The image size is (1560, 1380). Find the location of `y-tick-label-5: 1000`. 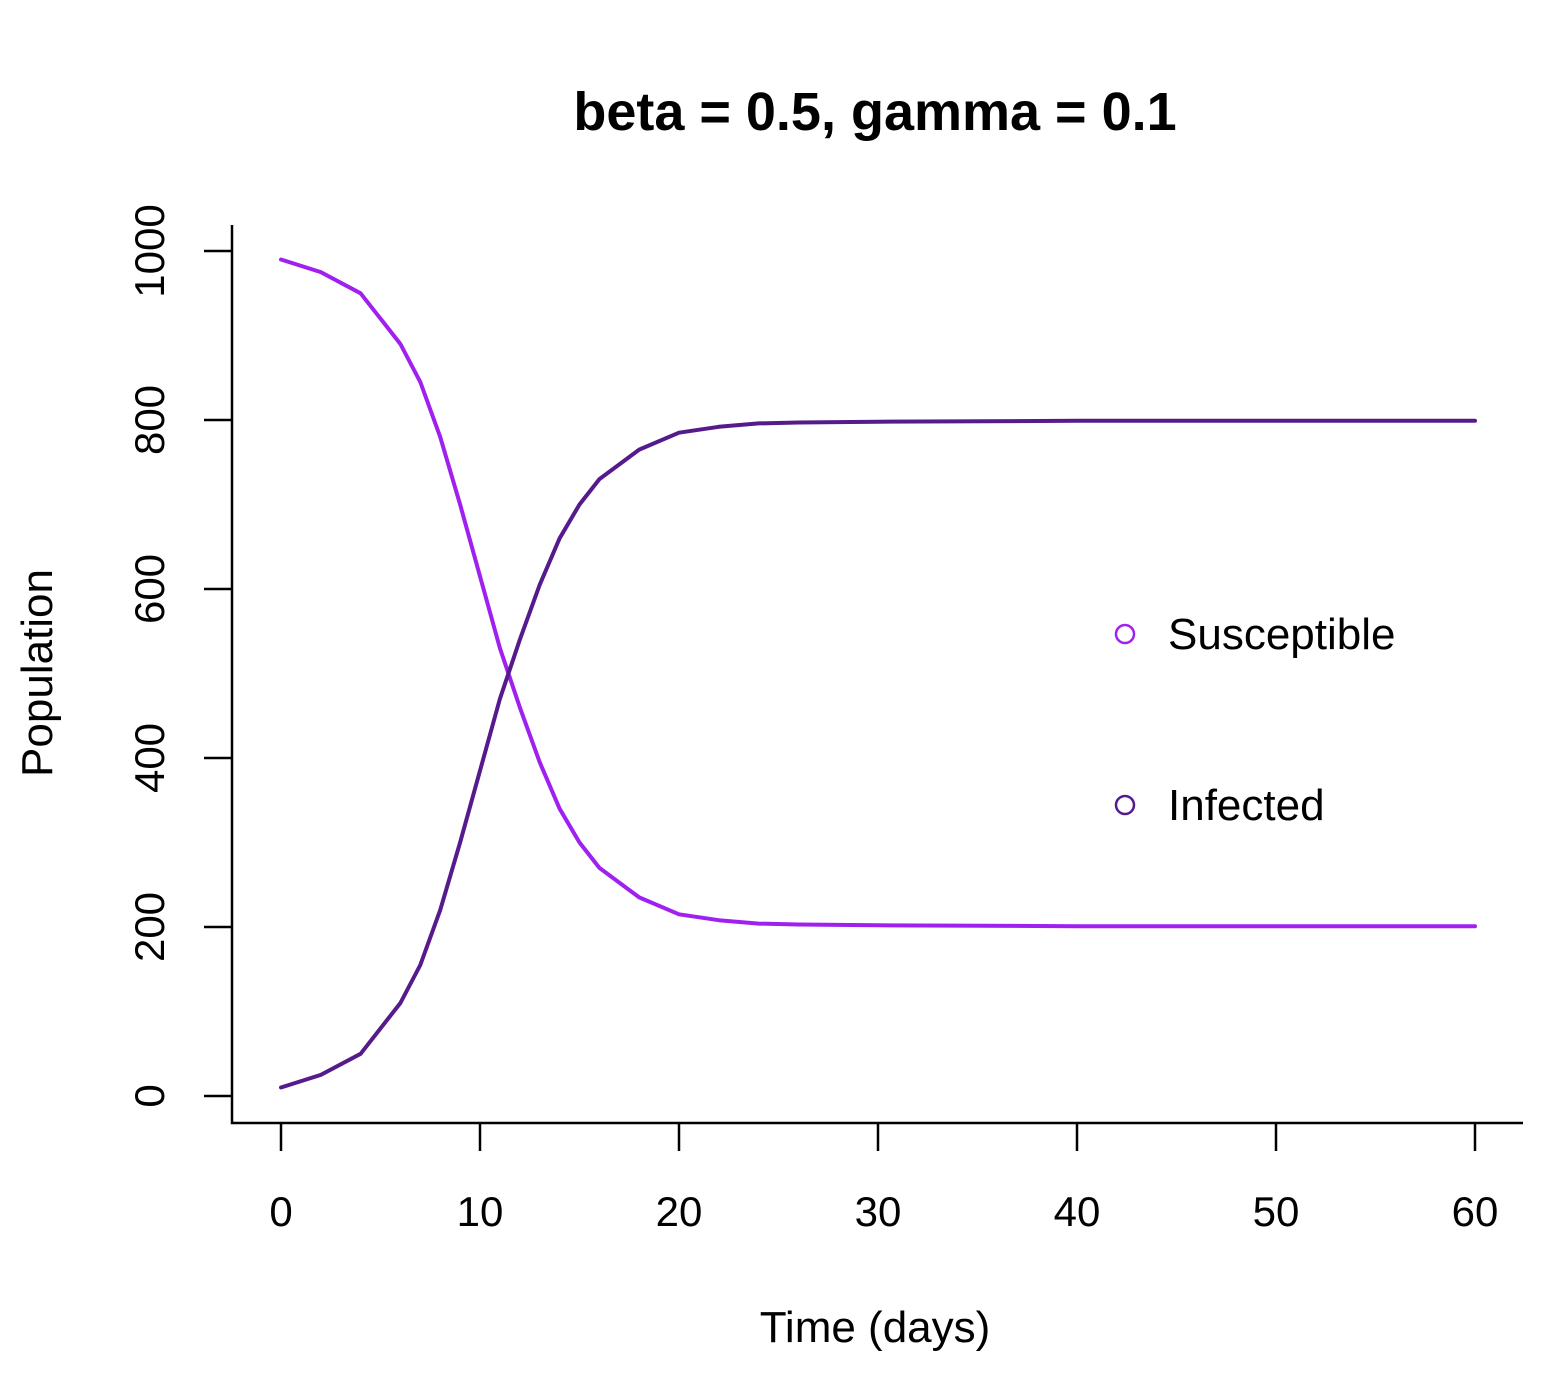

y-tick-label-5: 1000 is located at coordinates (149, 250).